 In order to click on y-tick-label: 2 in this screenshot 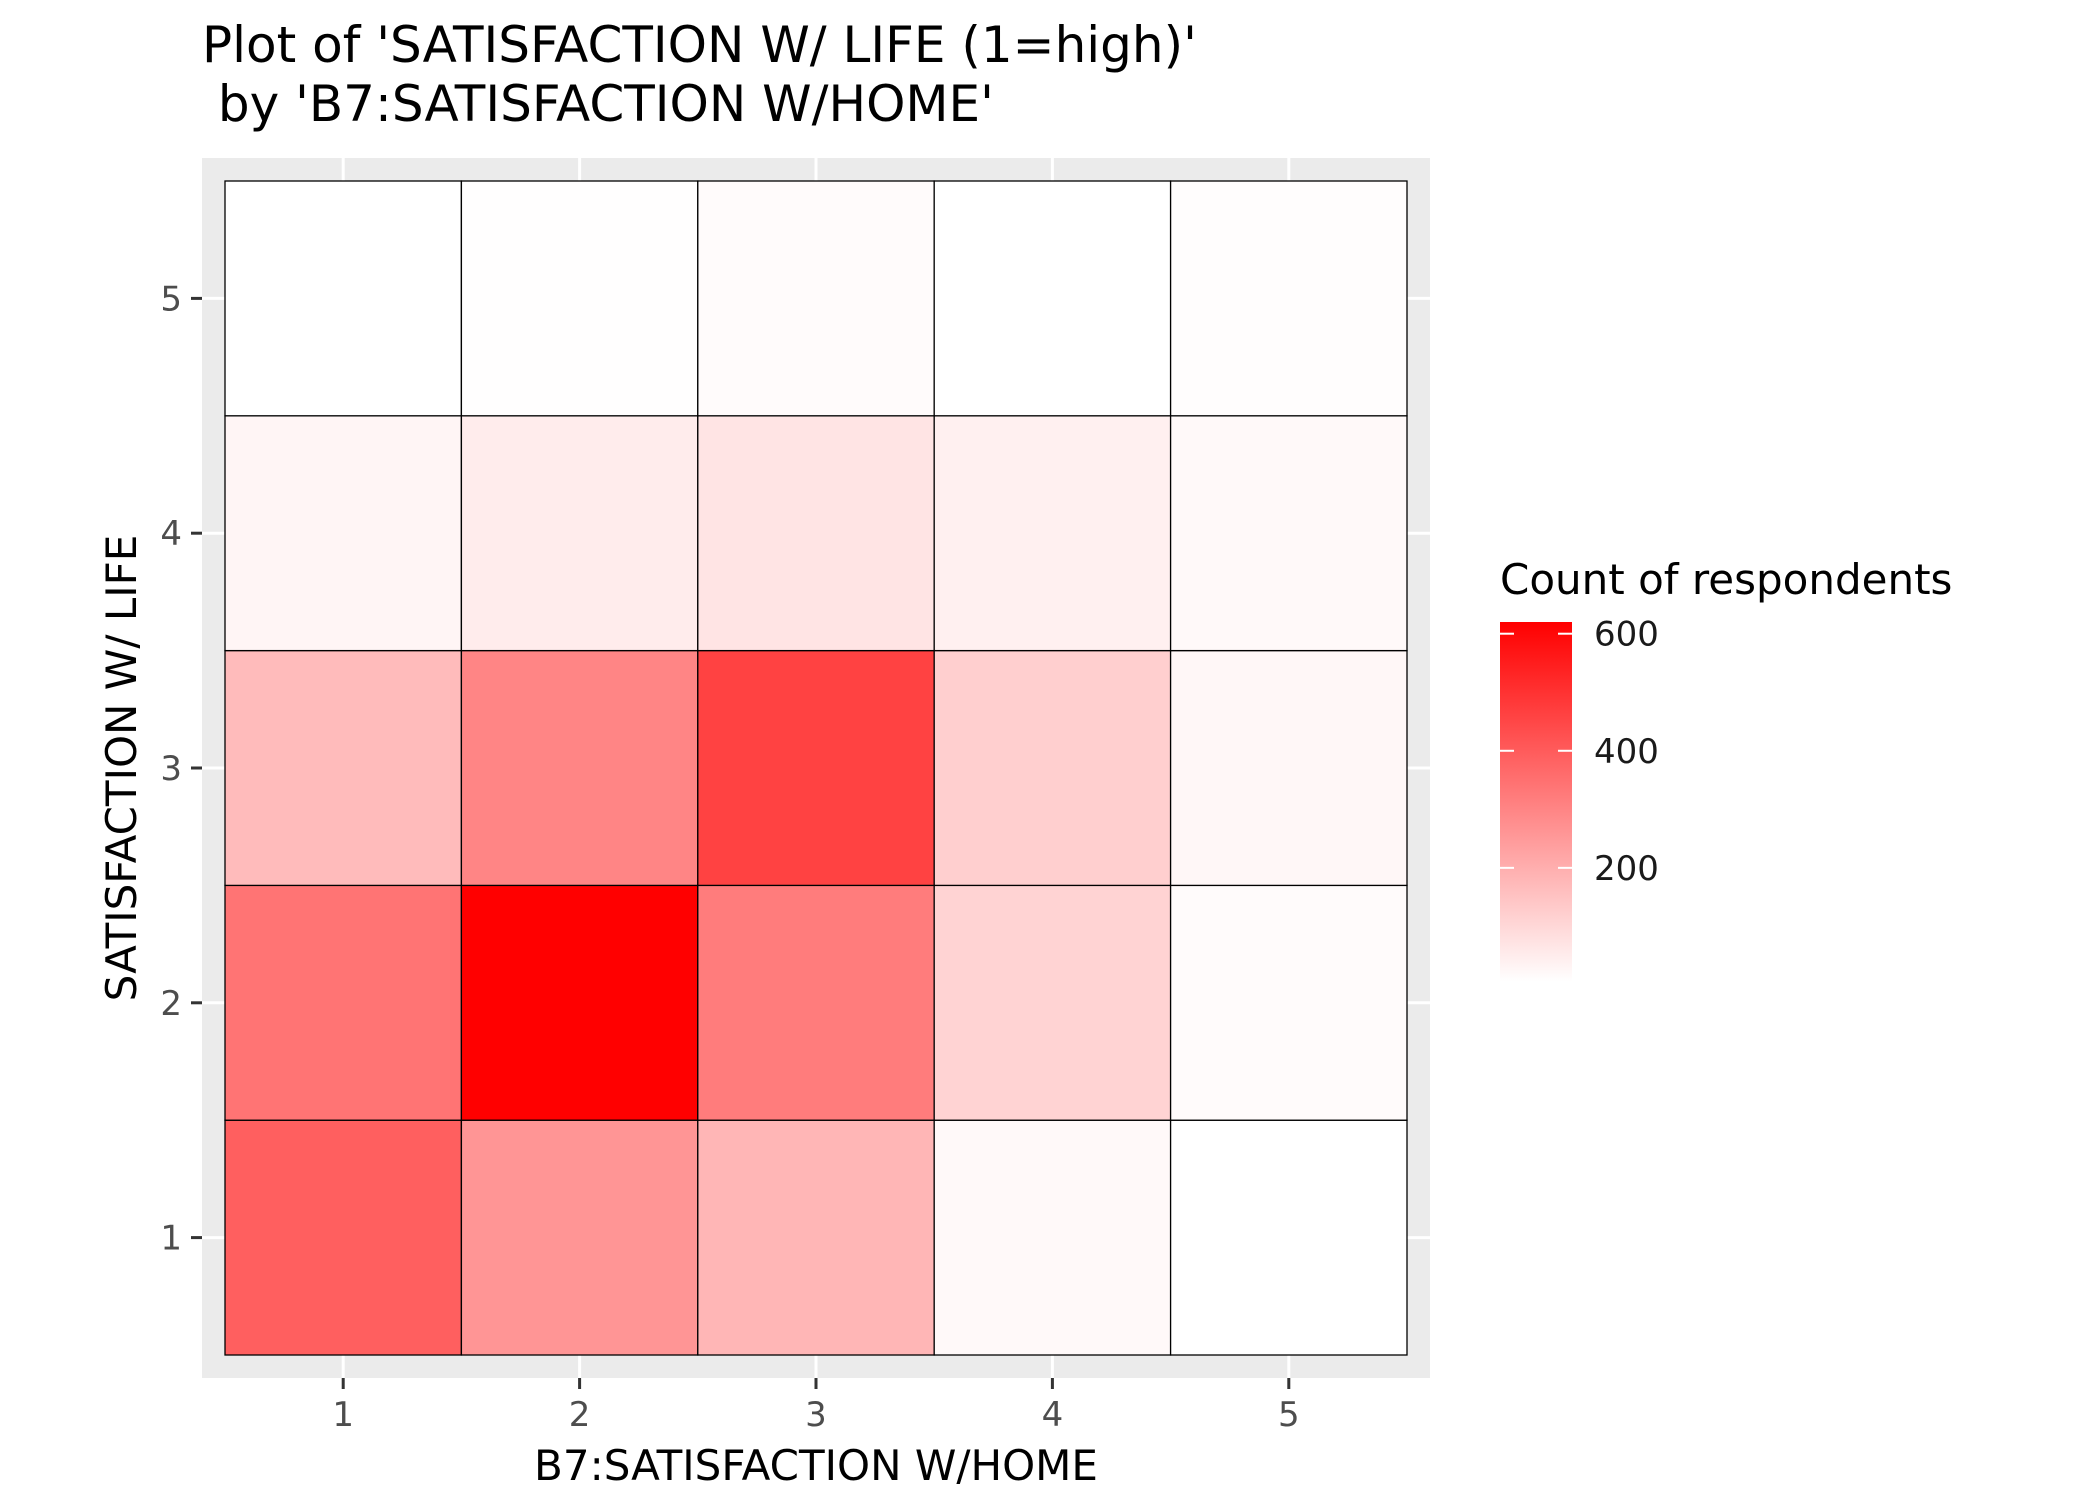, I will do `click(171, 1004)`.